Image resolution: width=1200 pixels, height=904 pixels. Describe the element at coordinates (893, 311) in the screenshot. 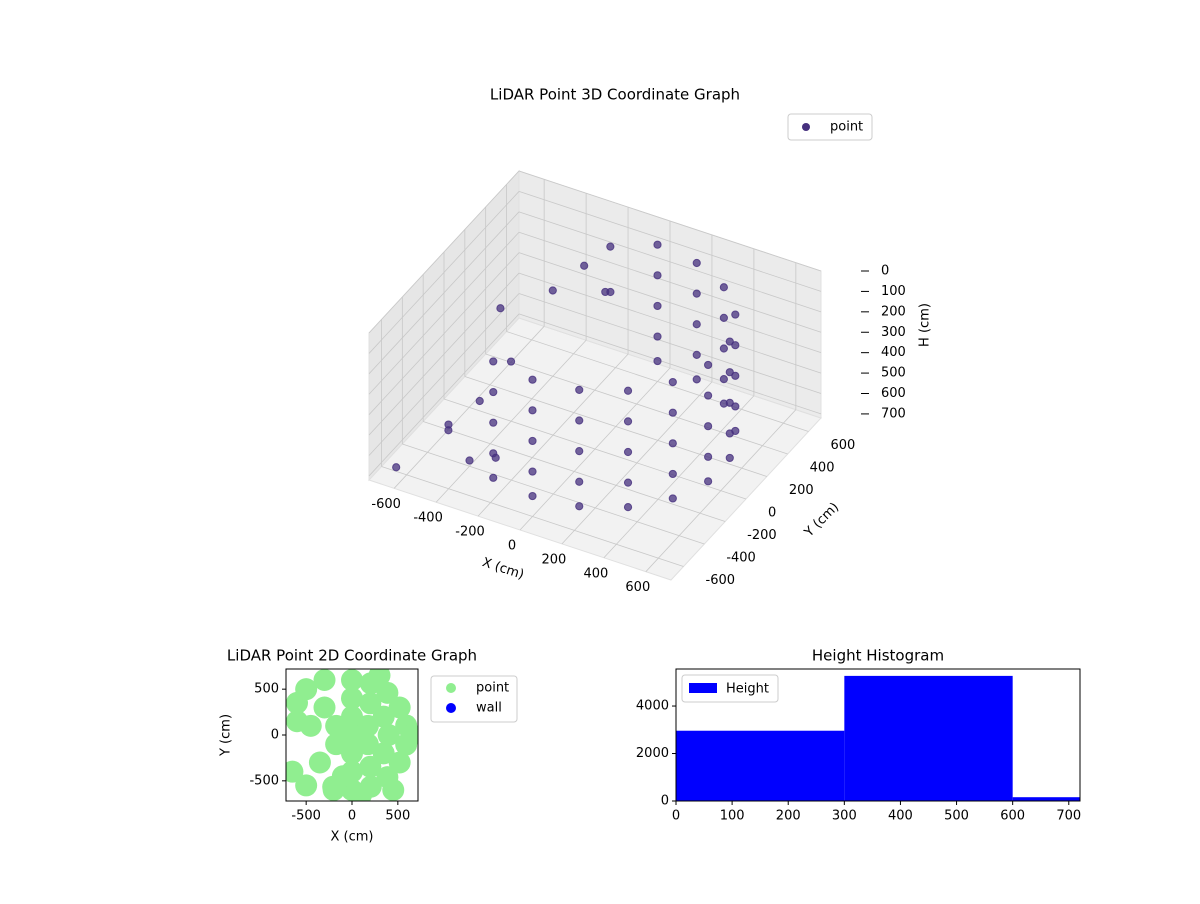

I see `z-tick-label: 200` at that location.